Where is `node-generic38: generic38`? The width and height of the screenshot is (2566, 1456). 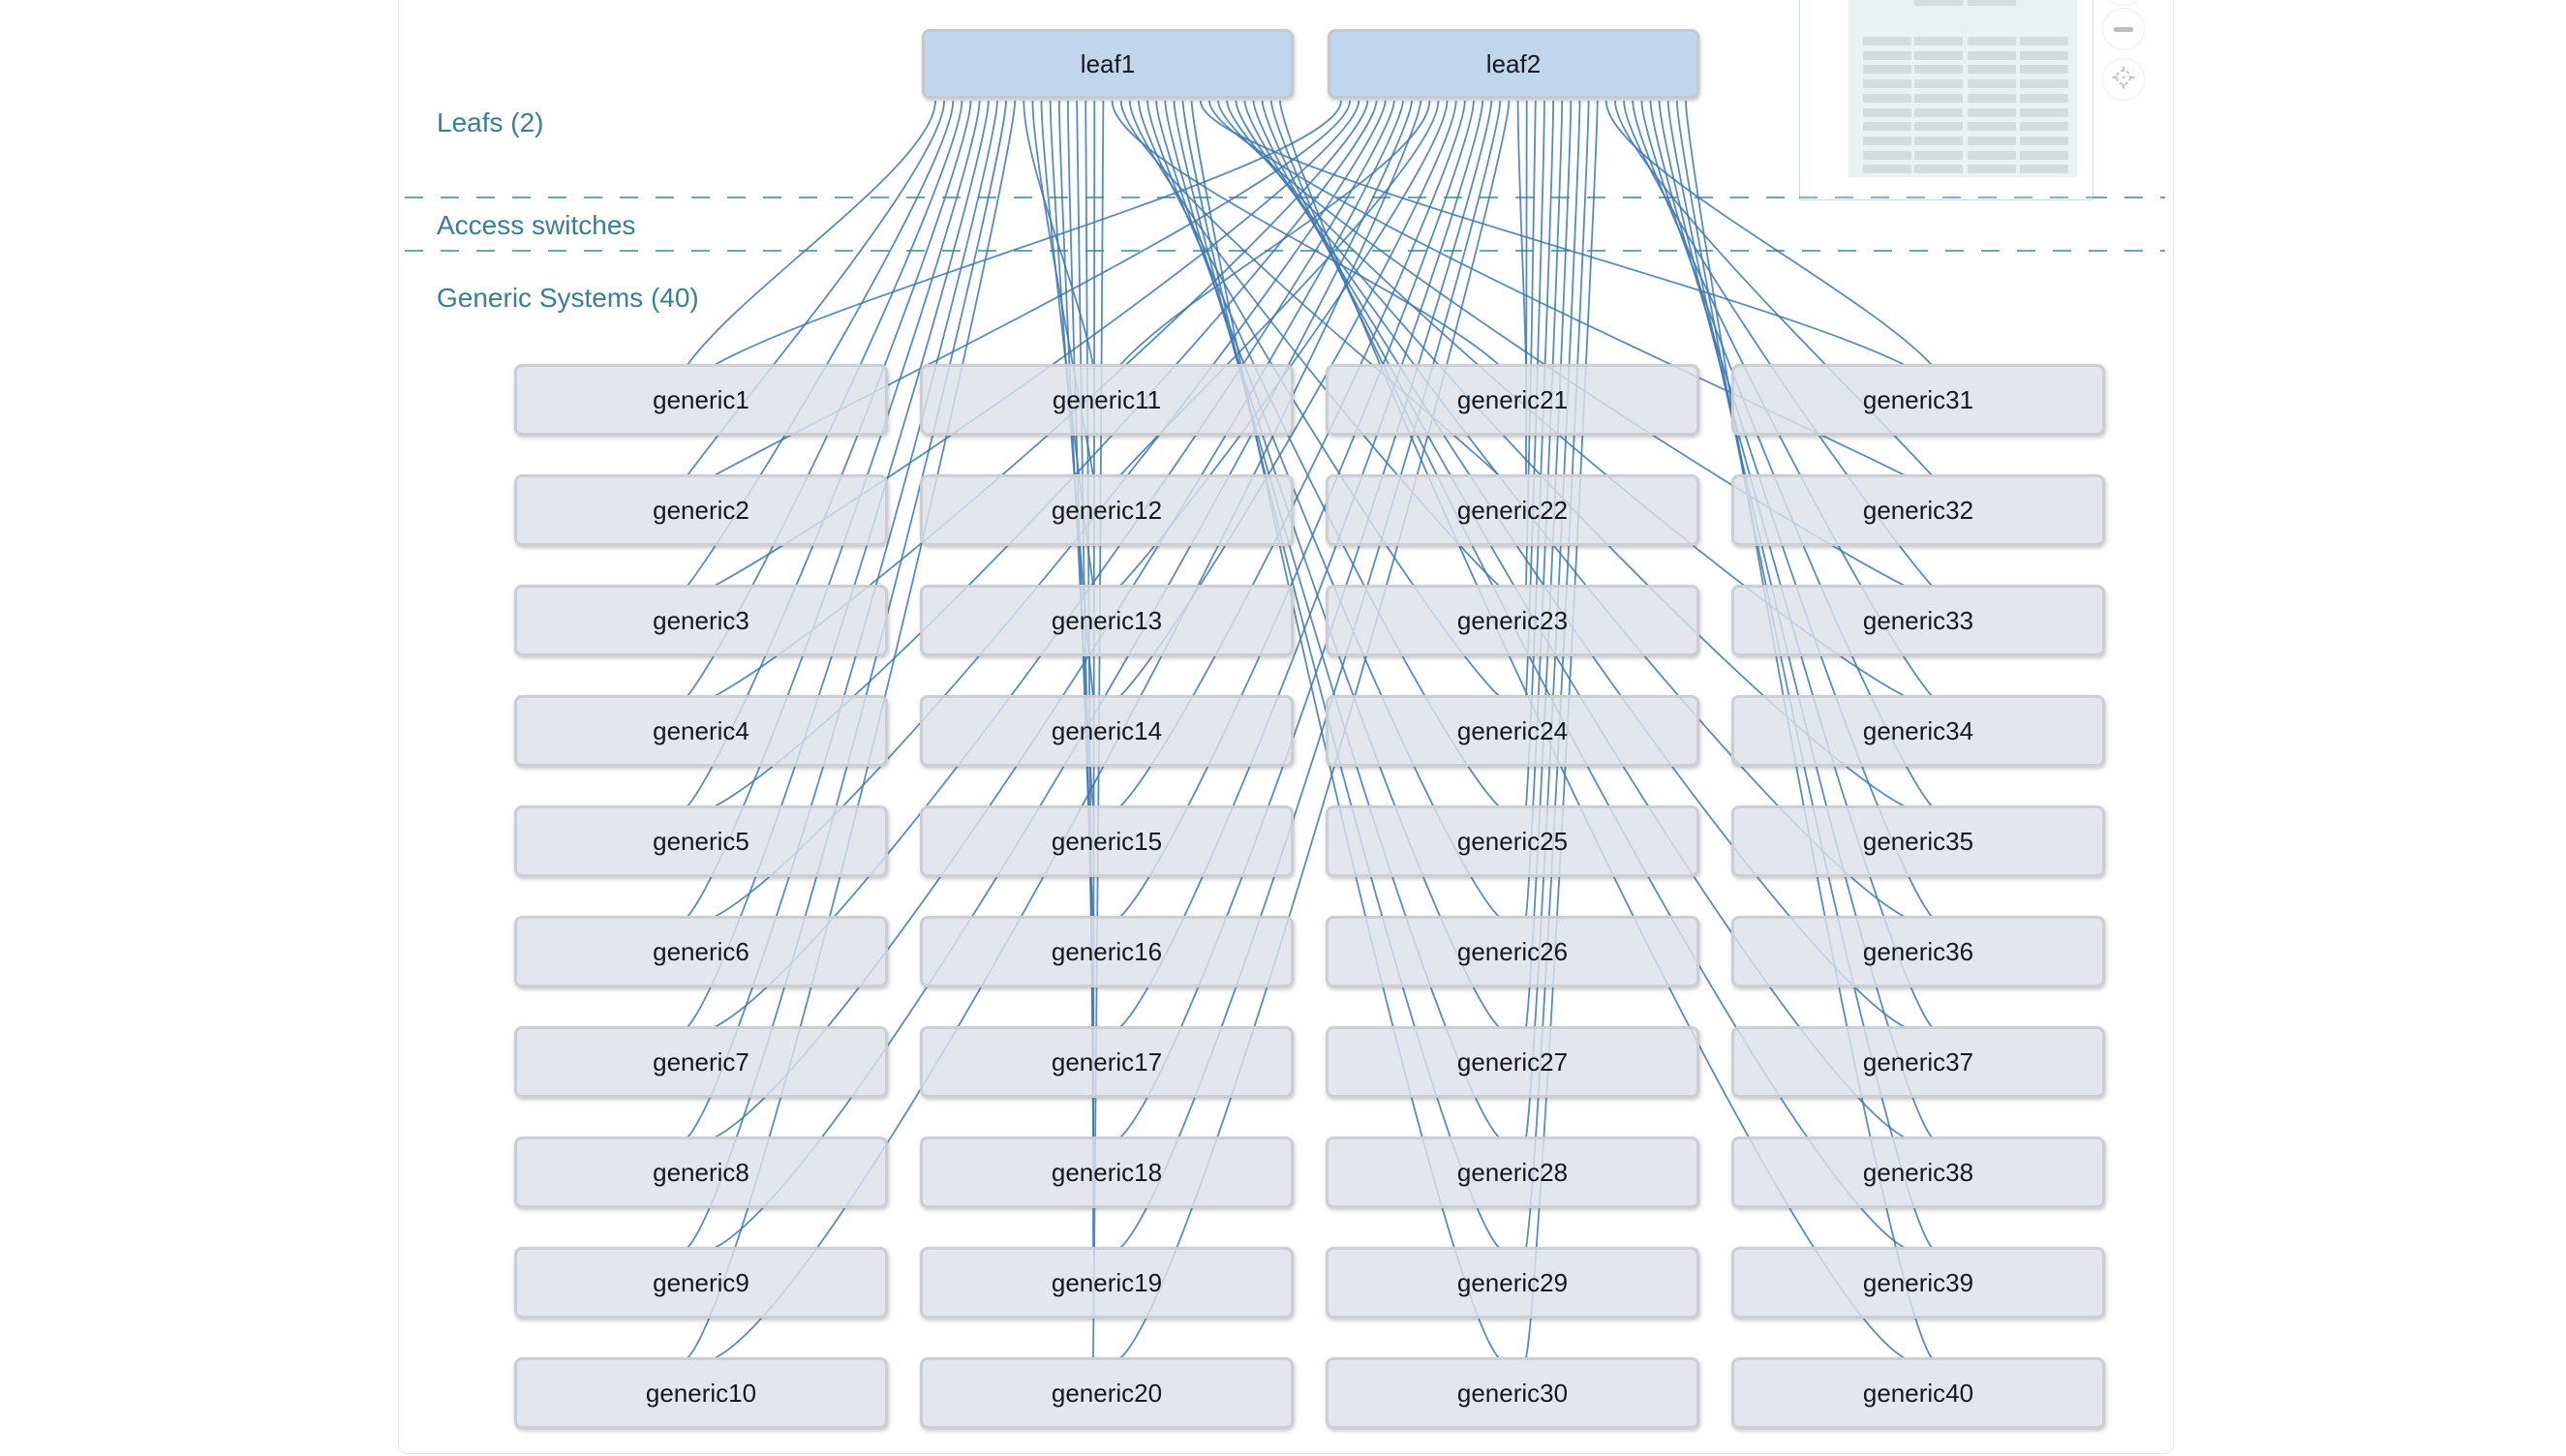
node-generic38: generic38 is located at coordinates (1918, 1172).